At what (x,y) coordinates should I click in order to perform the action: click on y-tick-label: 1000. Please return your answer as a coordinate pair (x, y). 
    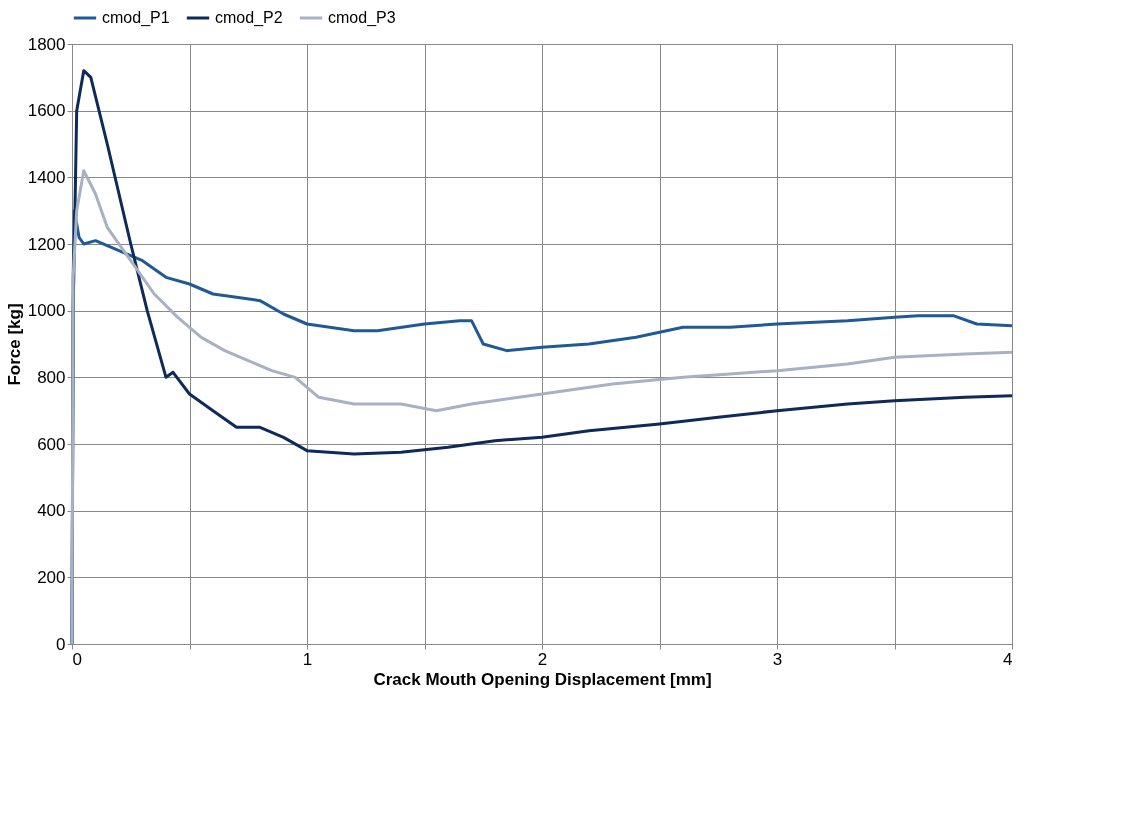
    Looking at the image, I should click on (46, 311).